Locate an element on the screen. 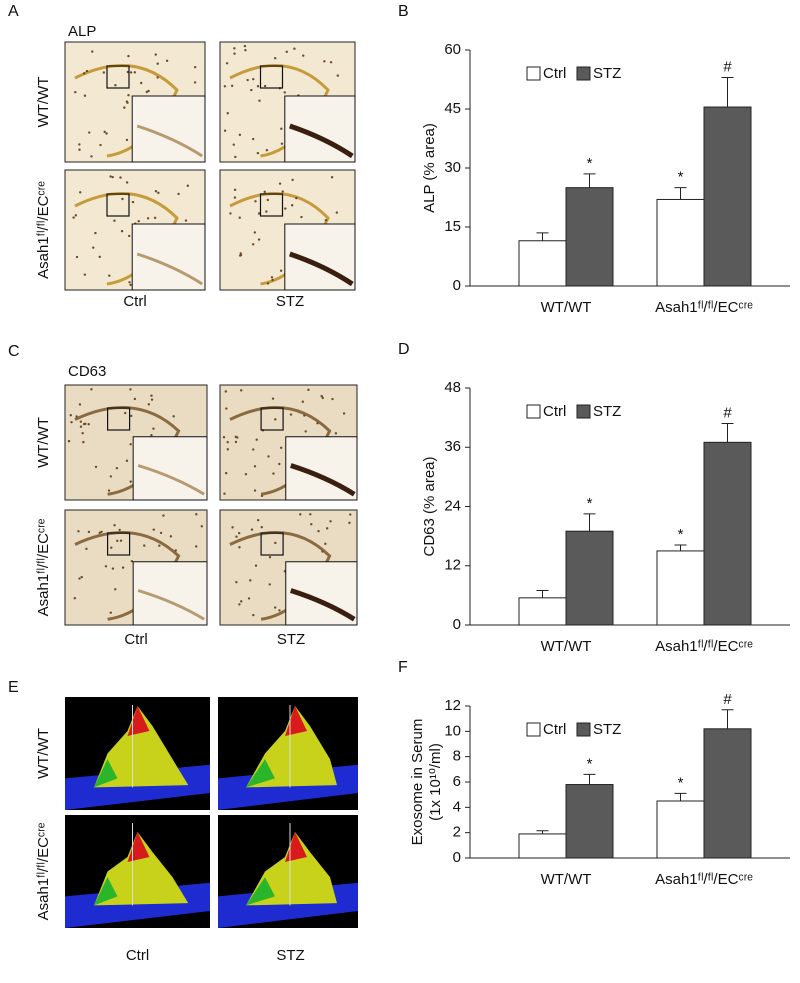 The image size is (800, 983). panel-letter: F is located at coordinates (403, 667).